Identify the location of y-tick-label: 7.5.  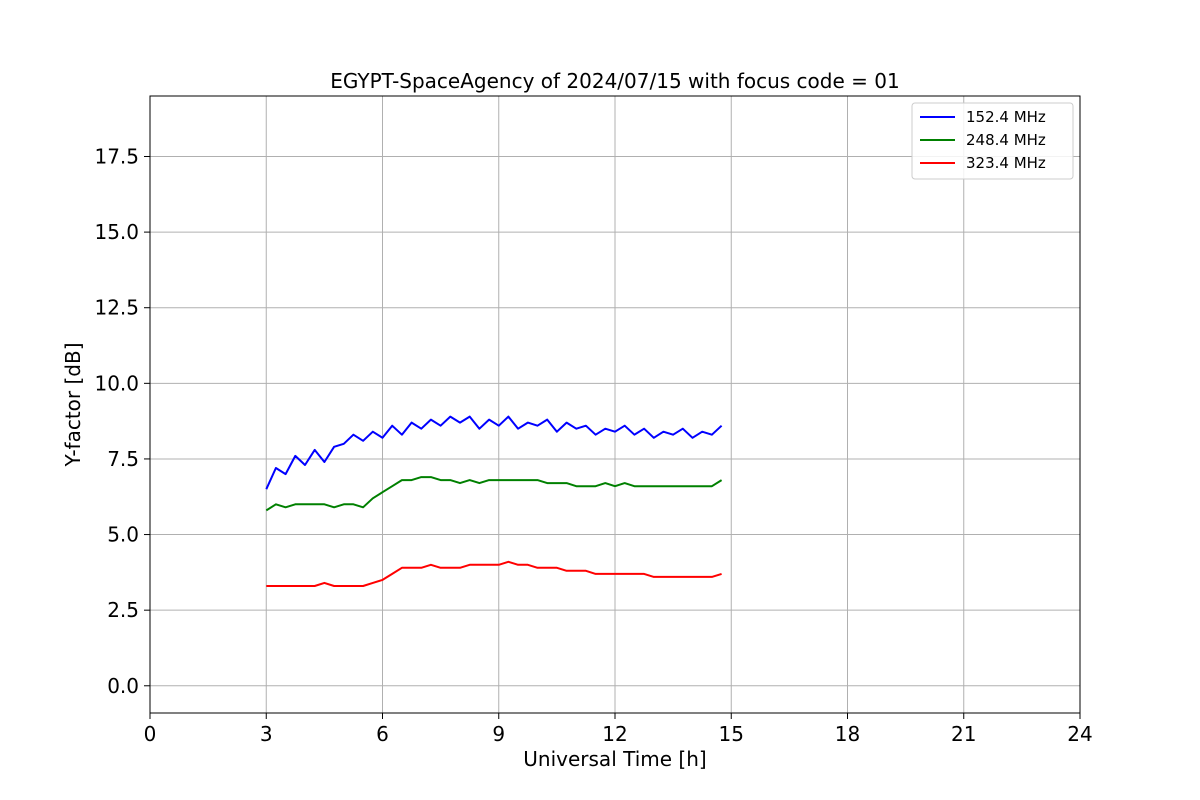
(123, 459).